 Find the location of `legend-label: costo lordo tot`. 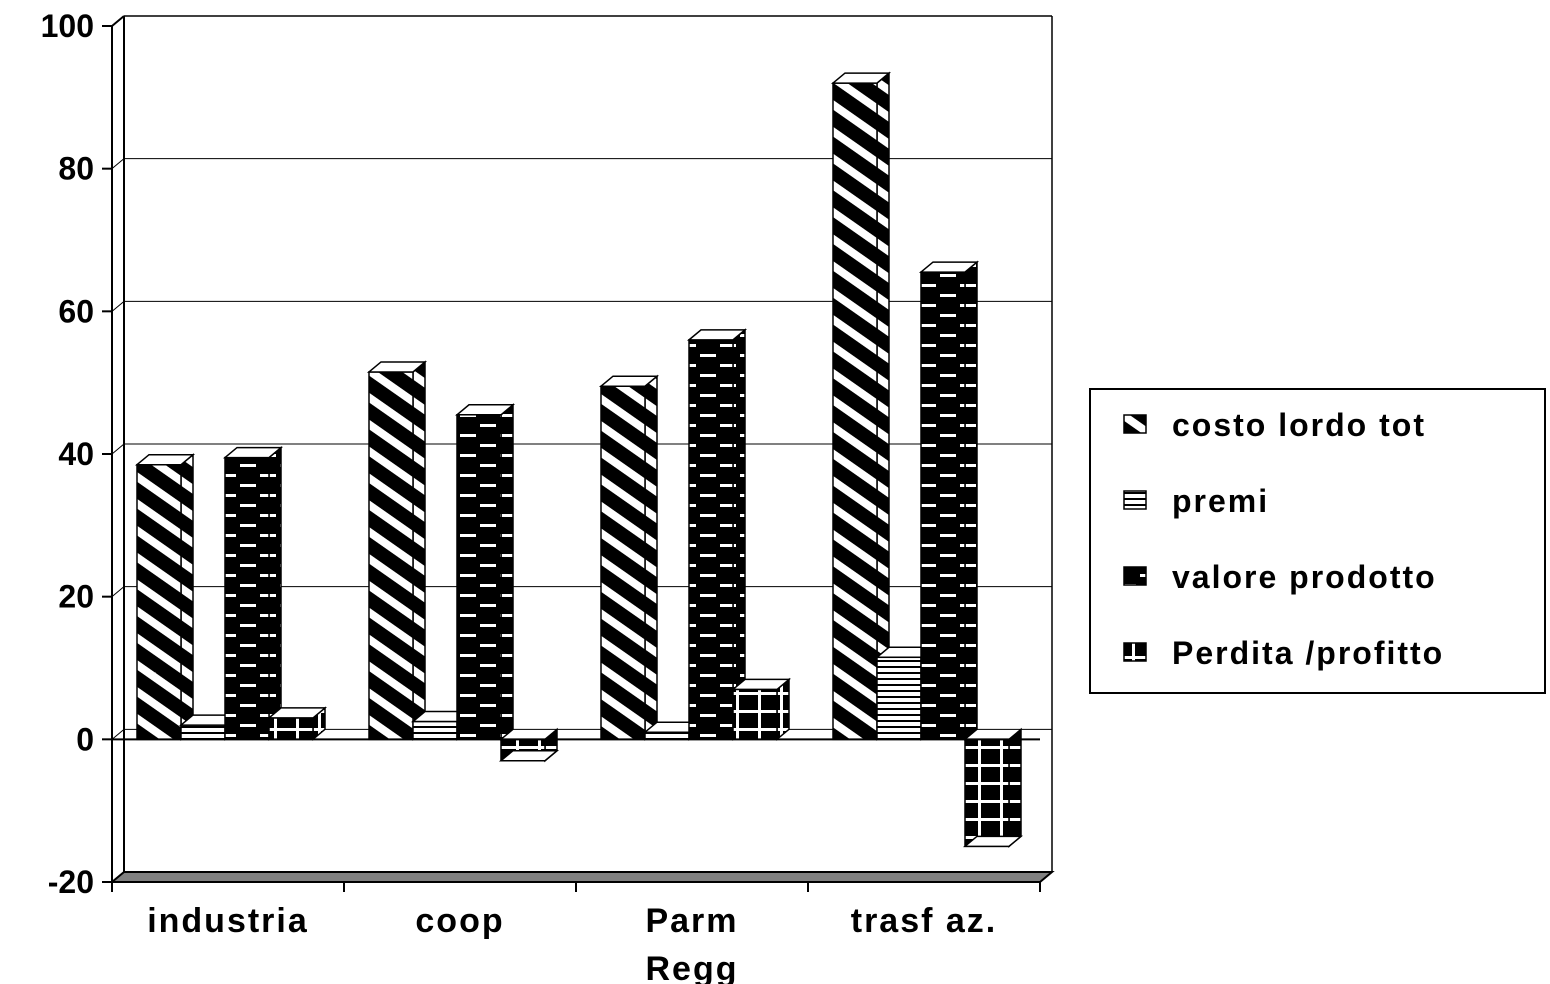

legend-label: costo lordo tot is located at coordinates (1299, 425).